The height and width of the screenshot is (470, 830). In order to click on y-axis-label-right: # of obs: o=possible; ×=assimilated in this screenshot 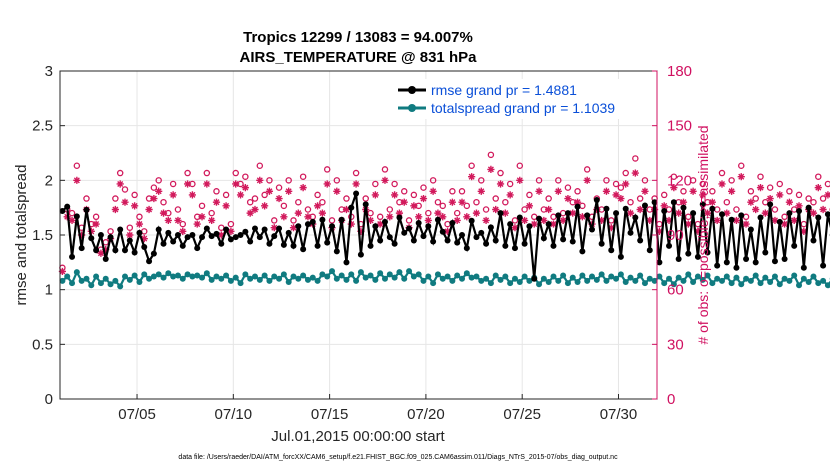, I will do `click(703, 234)`.